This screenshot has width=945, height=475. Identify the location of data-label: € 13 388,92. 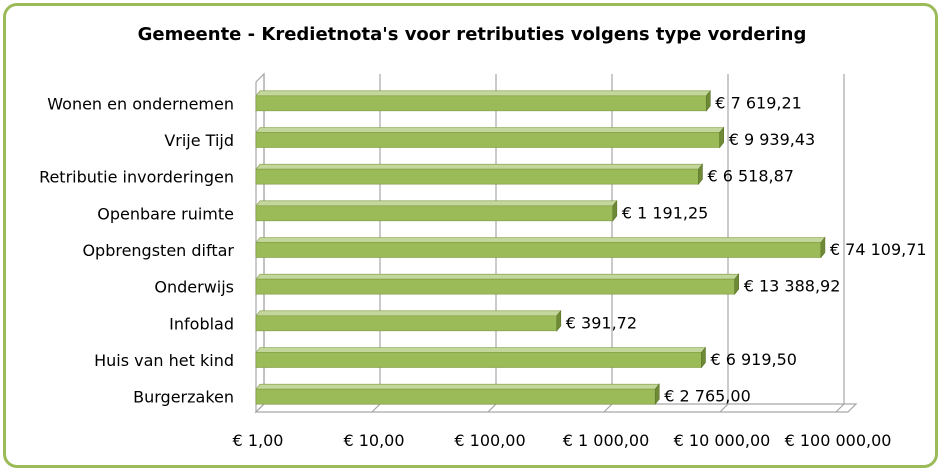
(792, 286).